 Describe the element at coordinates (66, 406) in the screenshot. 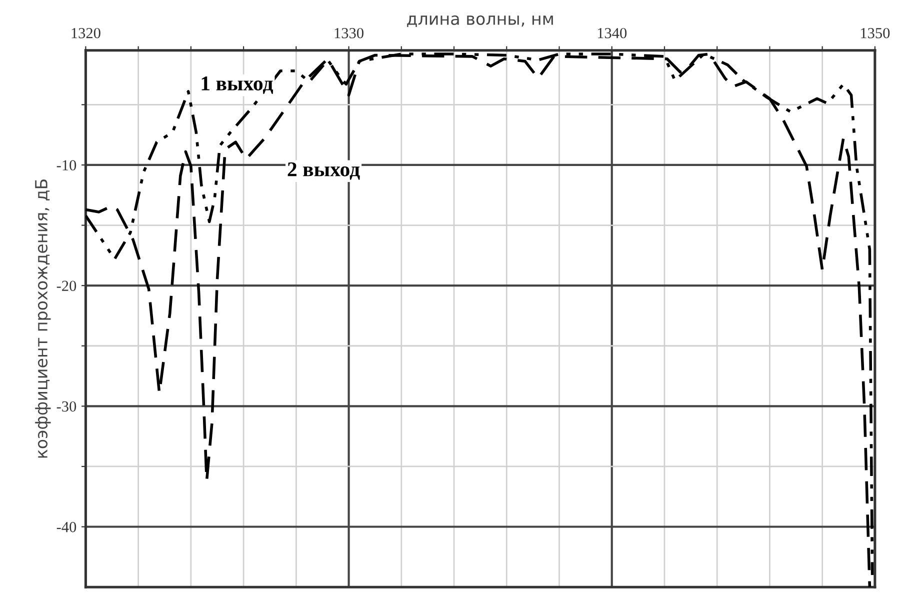

I see `y-tick-label: -30` at that location.